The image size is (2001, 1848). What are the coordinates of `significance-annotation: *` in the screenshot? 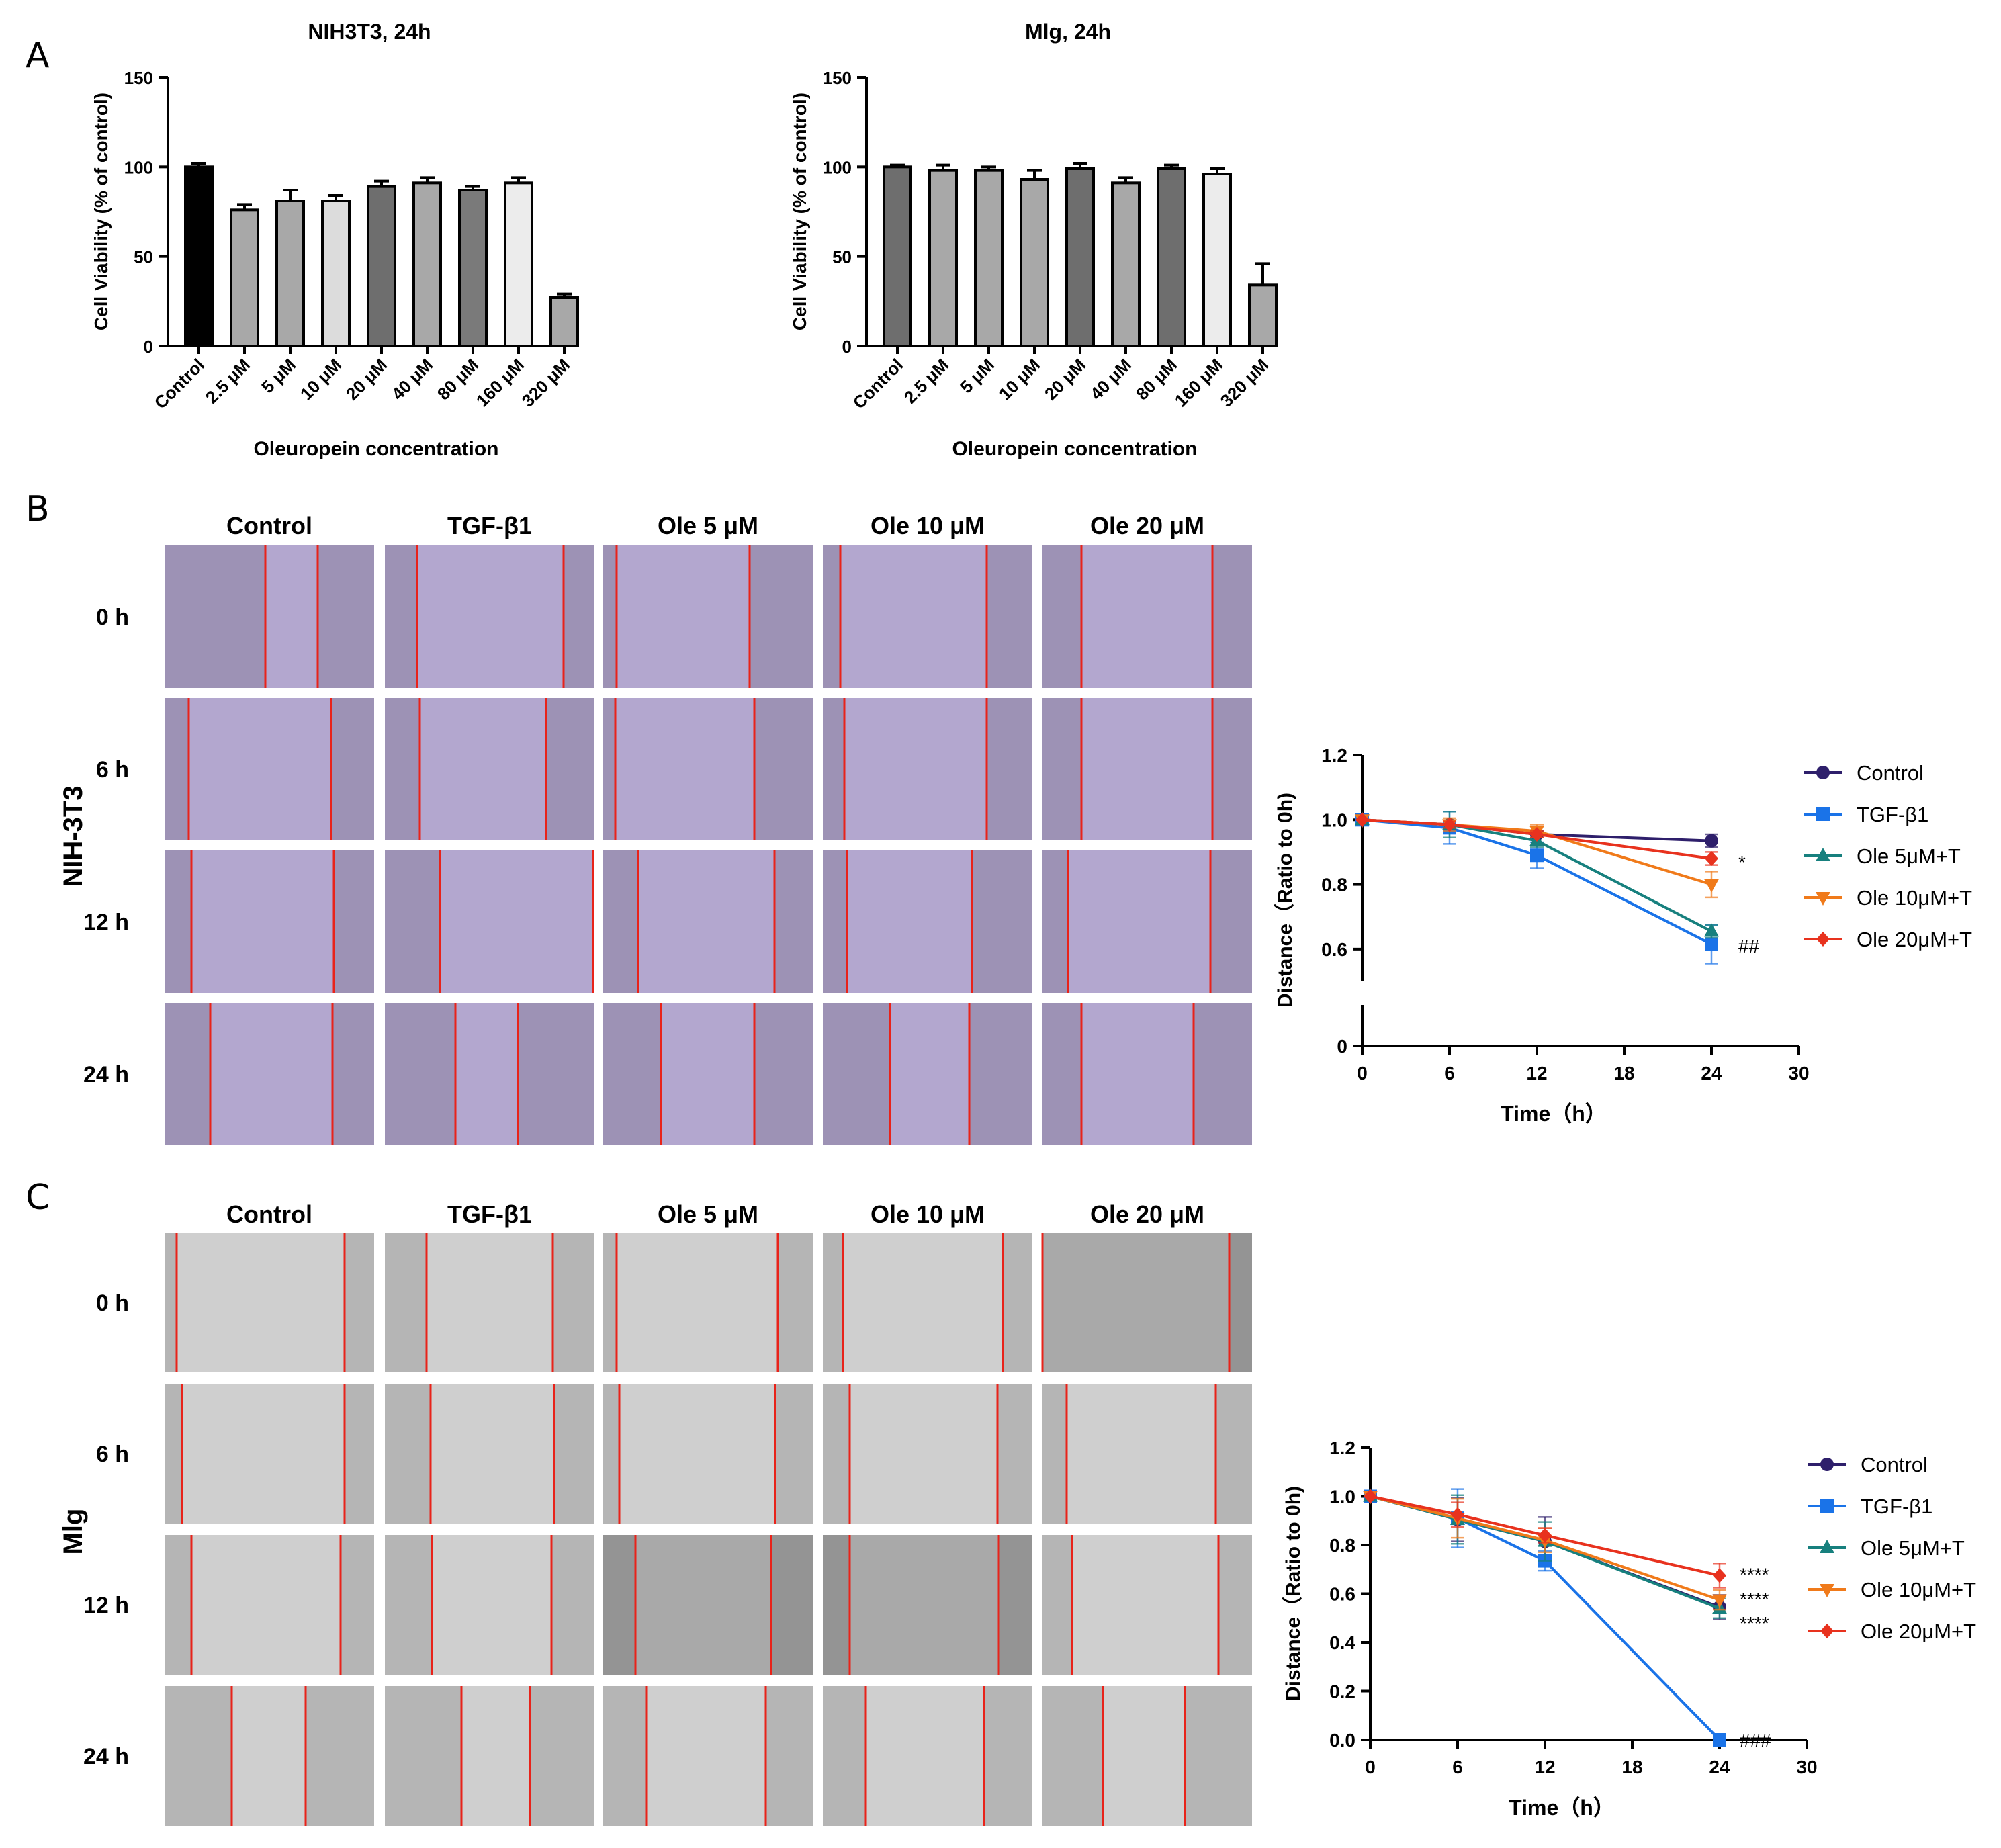 It's located at (1742, 862).